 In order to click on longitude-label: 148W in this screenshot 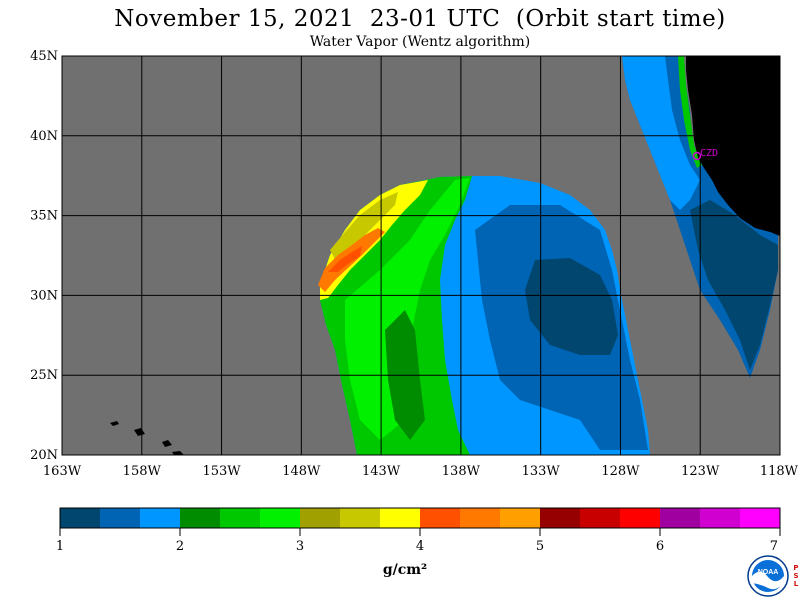, I will do `click(301, 471)`.